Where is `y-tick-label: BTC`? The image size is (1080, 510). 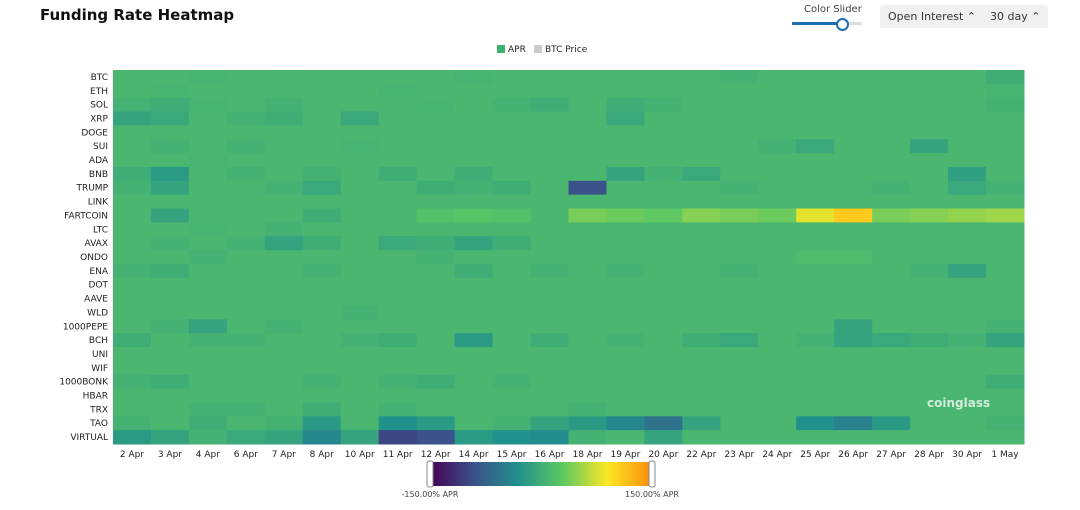
y-tick-label: BTC is located at coordinates (99, 78).